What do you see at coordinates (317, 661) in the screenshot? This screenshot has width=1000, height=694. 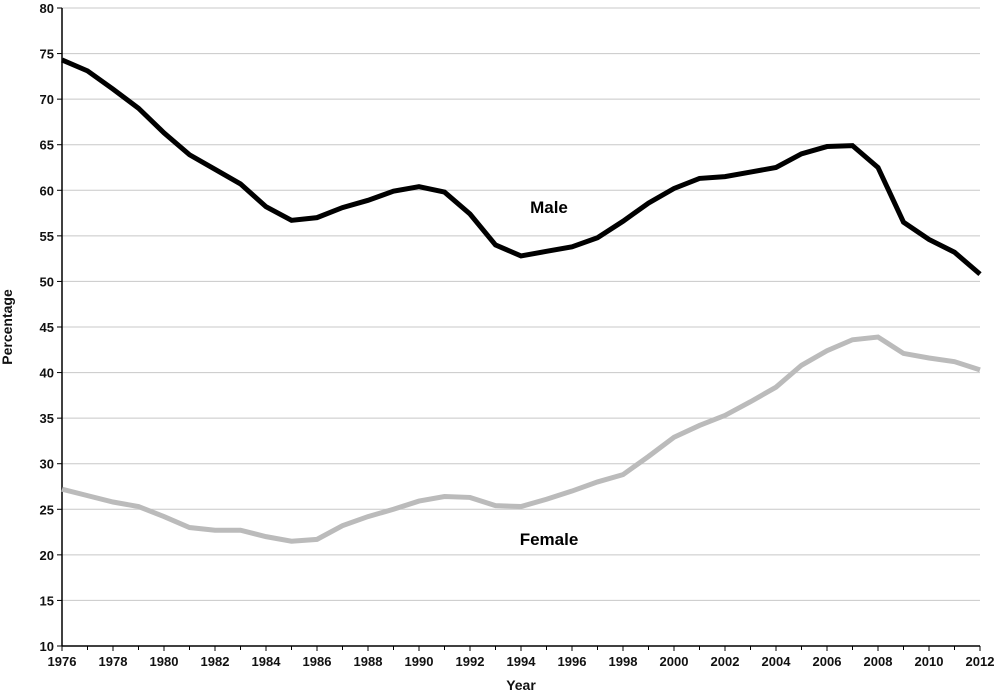 I see `x-tick-label: 1986` at bounding box center [317, 661].